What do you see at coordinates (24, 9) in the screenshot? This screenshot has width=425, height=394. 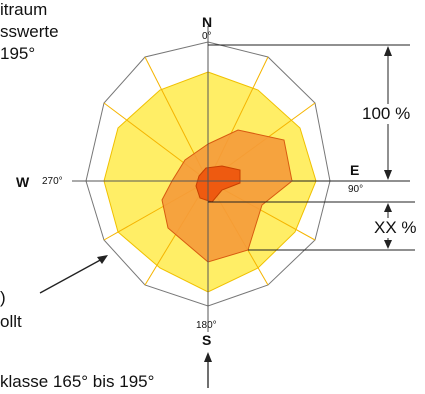 I see `left-text-line-1: itraum` at bounding box center [24, 9].